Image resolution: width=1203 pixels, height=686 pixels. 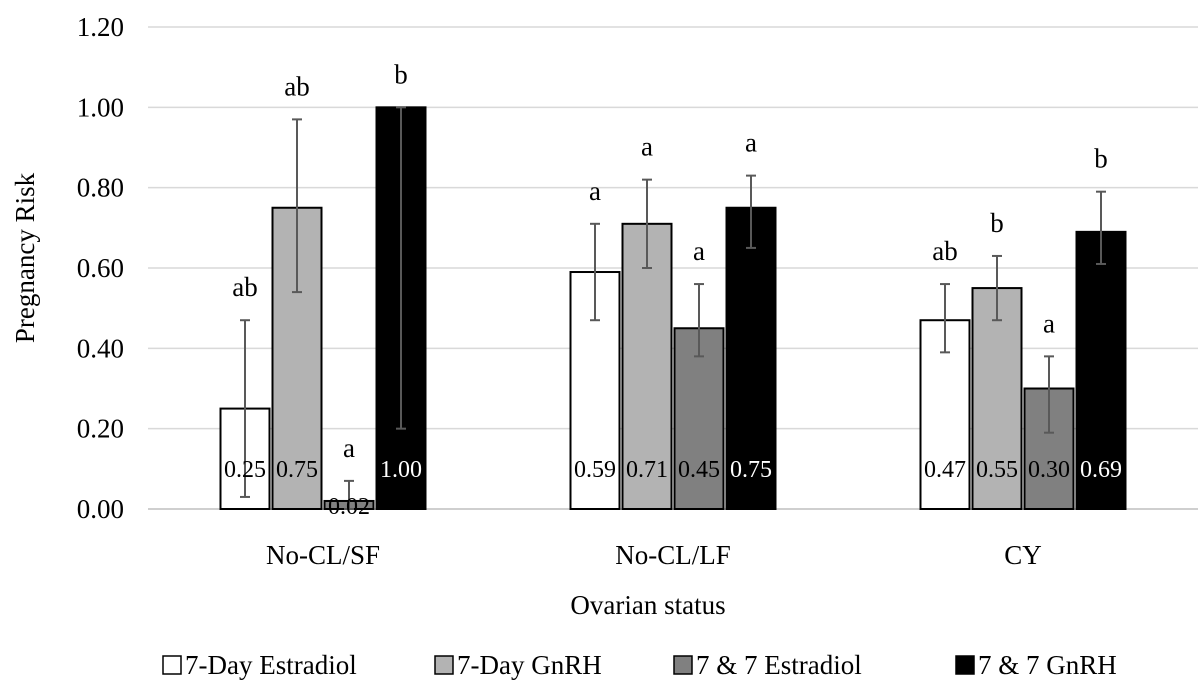 What do you see at coordinates (1049, 470) in the screenshot?
I see `data-label: 0.30` at bounding box center [1049, 470].